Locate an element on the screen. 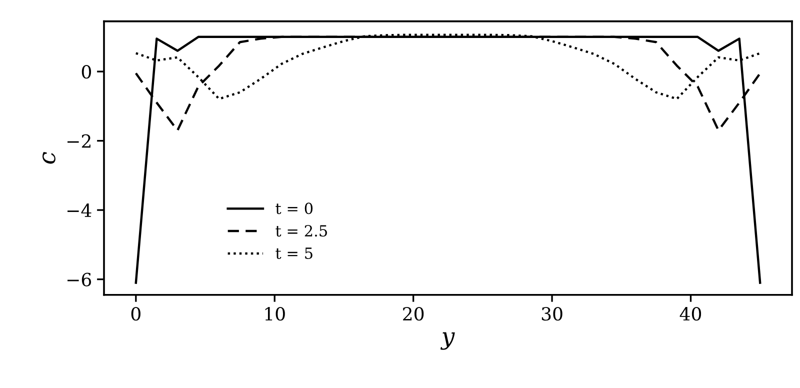 This screenshot has height=388, width=800. y-tick-label: 0 is located at coordinates (86, 72).